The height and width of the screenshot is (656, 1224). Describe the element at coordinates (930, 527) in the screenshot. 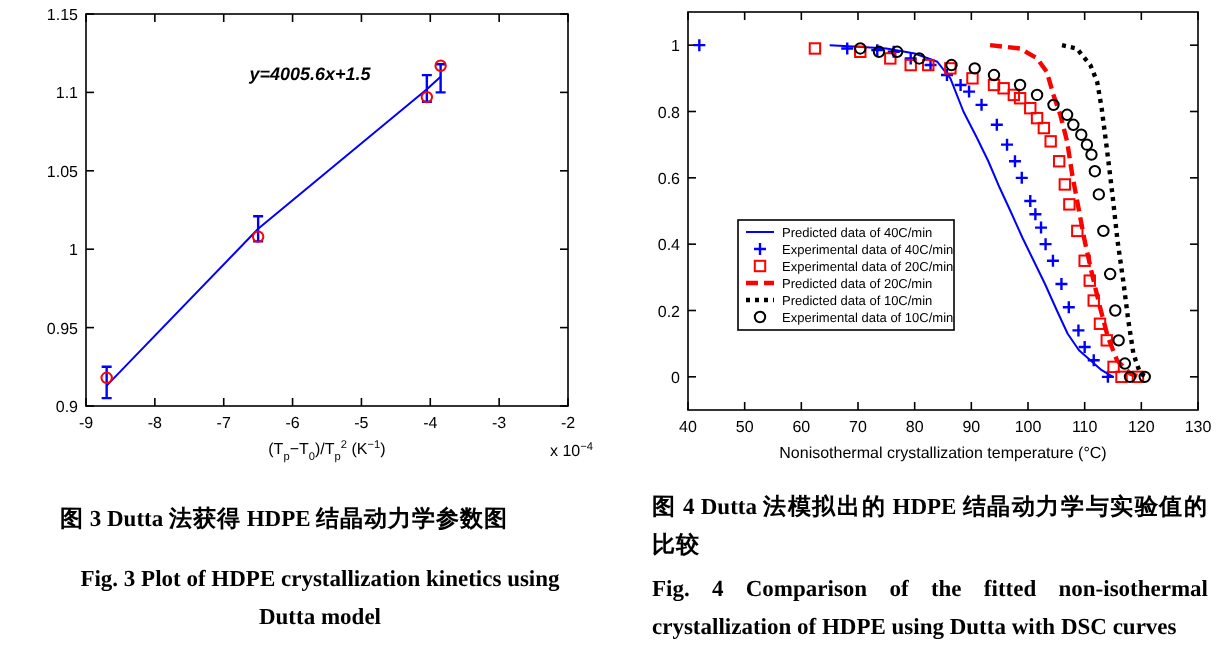

I see `caption: 图 4 Dutta 法模拟出的 HDPE 结晶动力学与实验值的比较` at that location.